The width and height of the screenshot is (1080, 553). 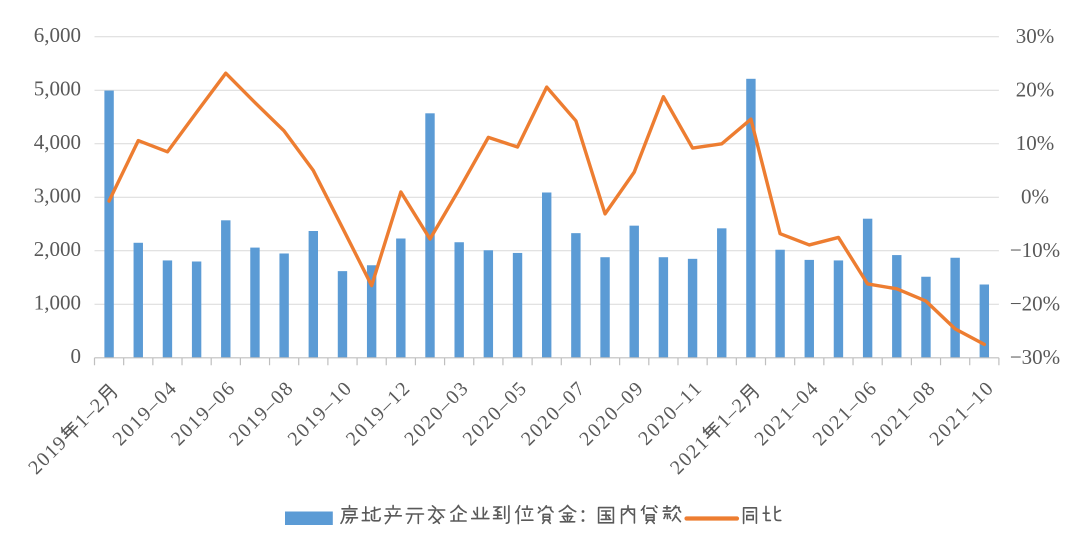 I want to click on svg-text: −20%, so click(x=1035, y=303).